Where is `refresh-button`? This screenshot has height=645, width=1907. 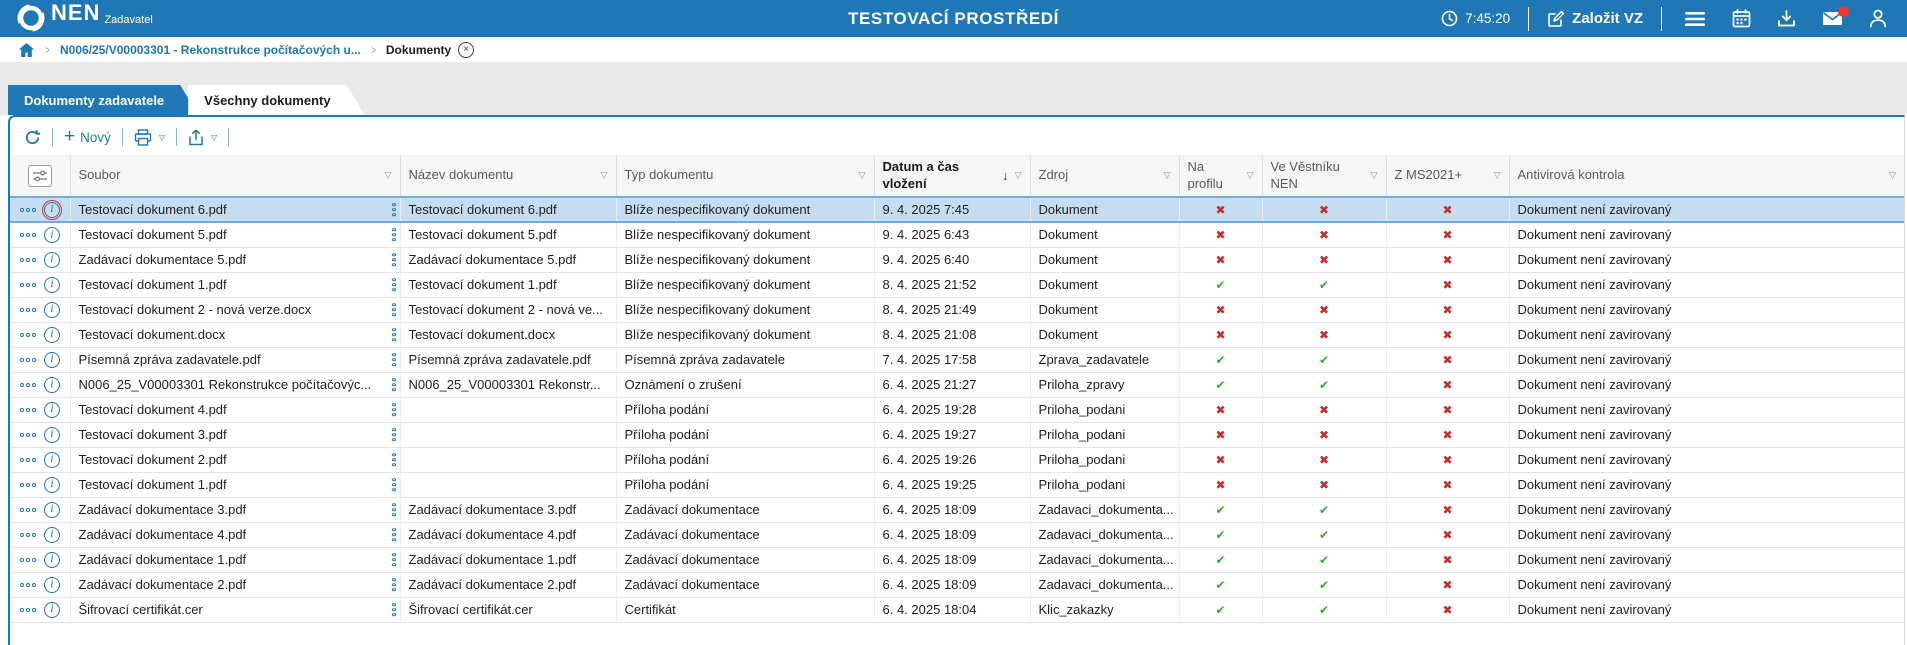
refresh-button is located at coordinates (32, 137).